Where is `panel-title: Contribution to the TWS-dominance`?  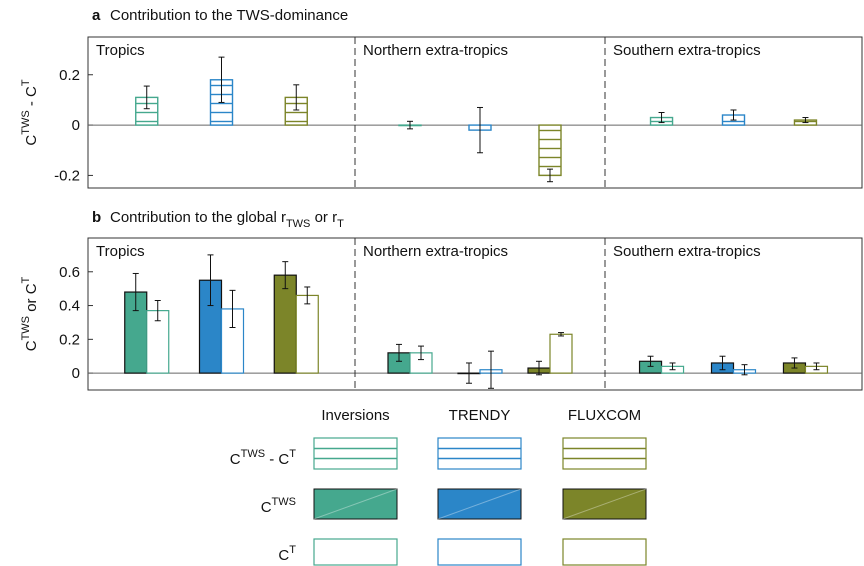 panel-title: Contribution to the TWS-dominance is located at coordinates (229, 15).